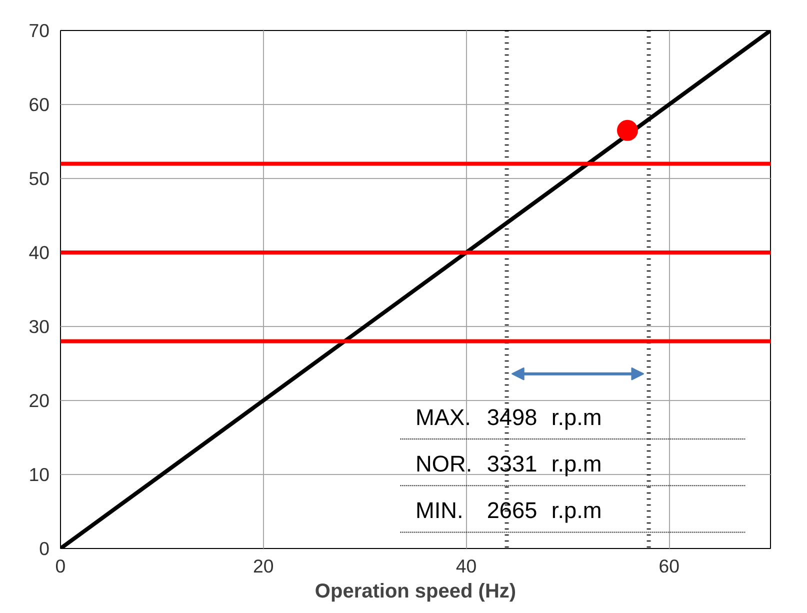  I want to click on x-tick-label: 0, so click(60, 566).